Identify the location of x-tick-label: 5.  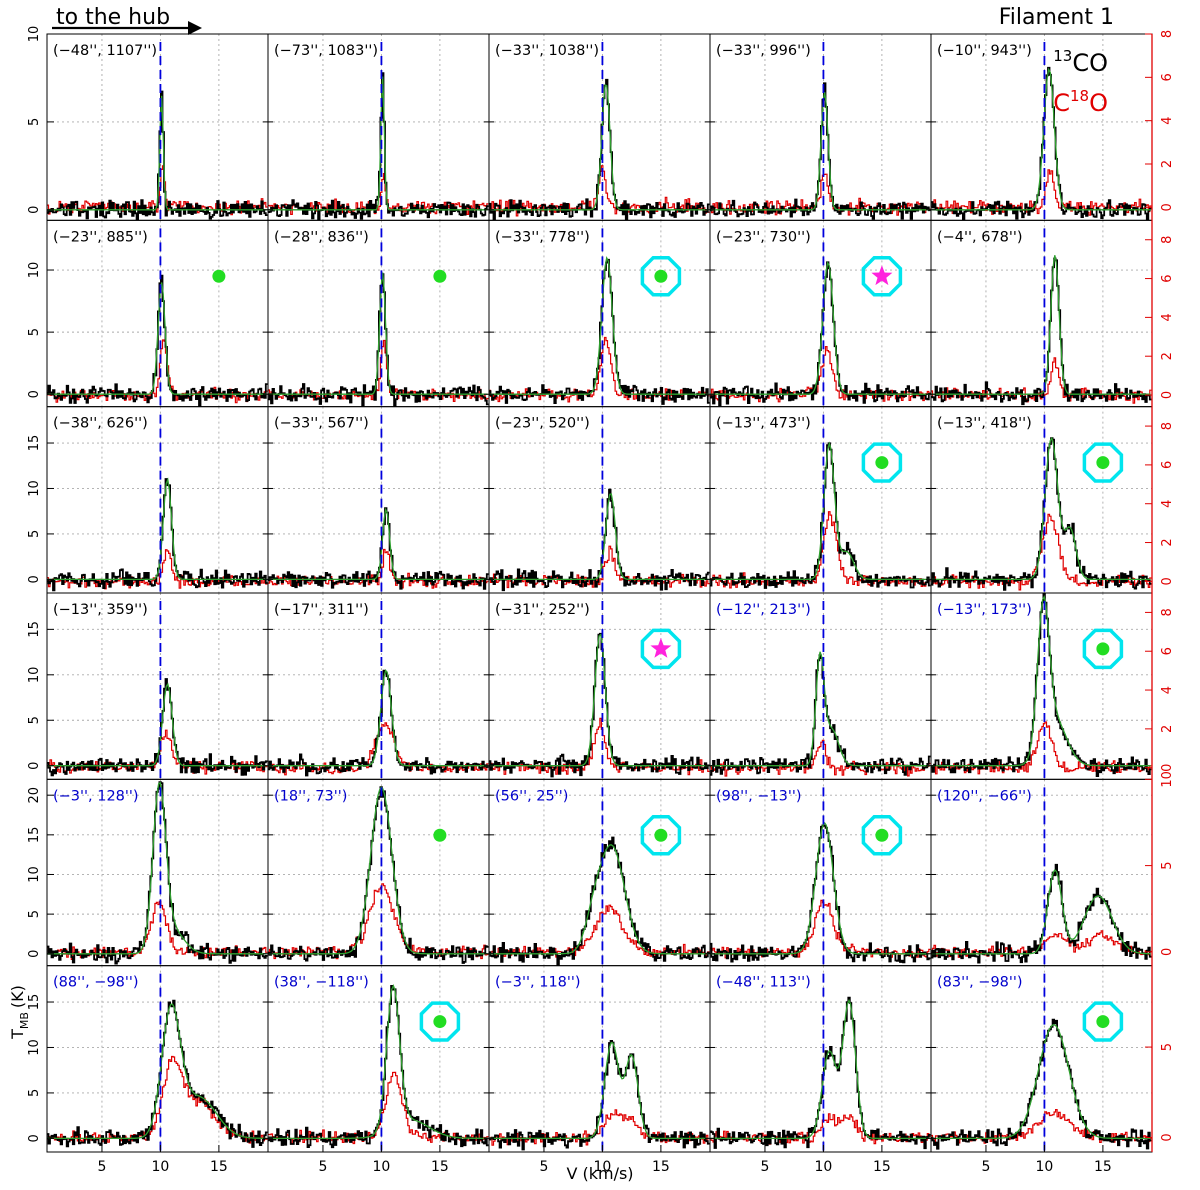
(543, 1167).